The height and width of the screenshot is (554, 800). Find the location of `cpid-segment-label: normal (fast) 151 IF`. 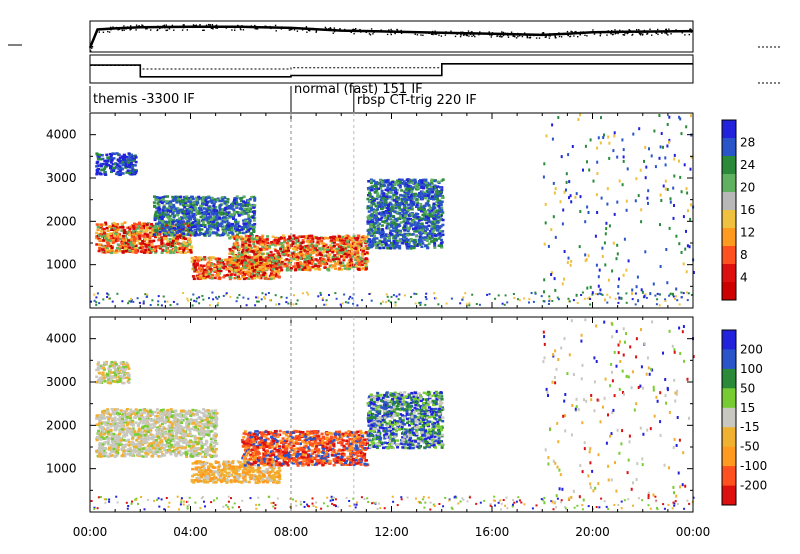

cpid-segment-label: normal (fast) 151 IF is located at coordinates (358, 89).